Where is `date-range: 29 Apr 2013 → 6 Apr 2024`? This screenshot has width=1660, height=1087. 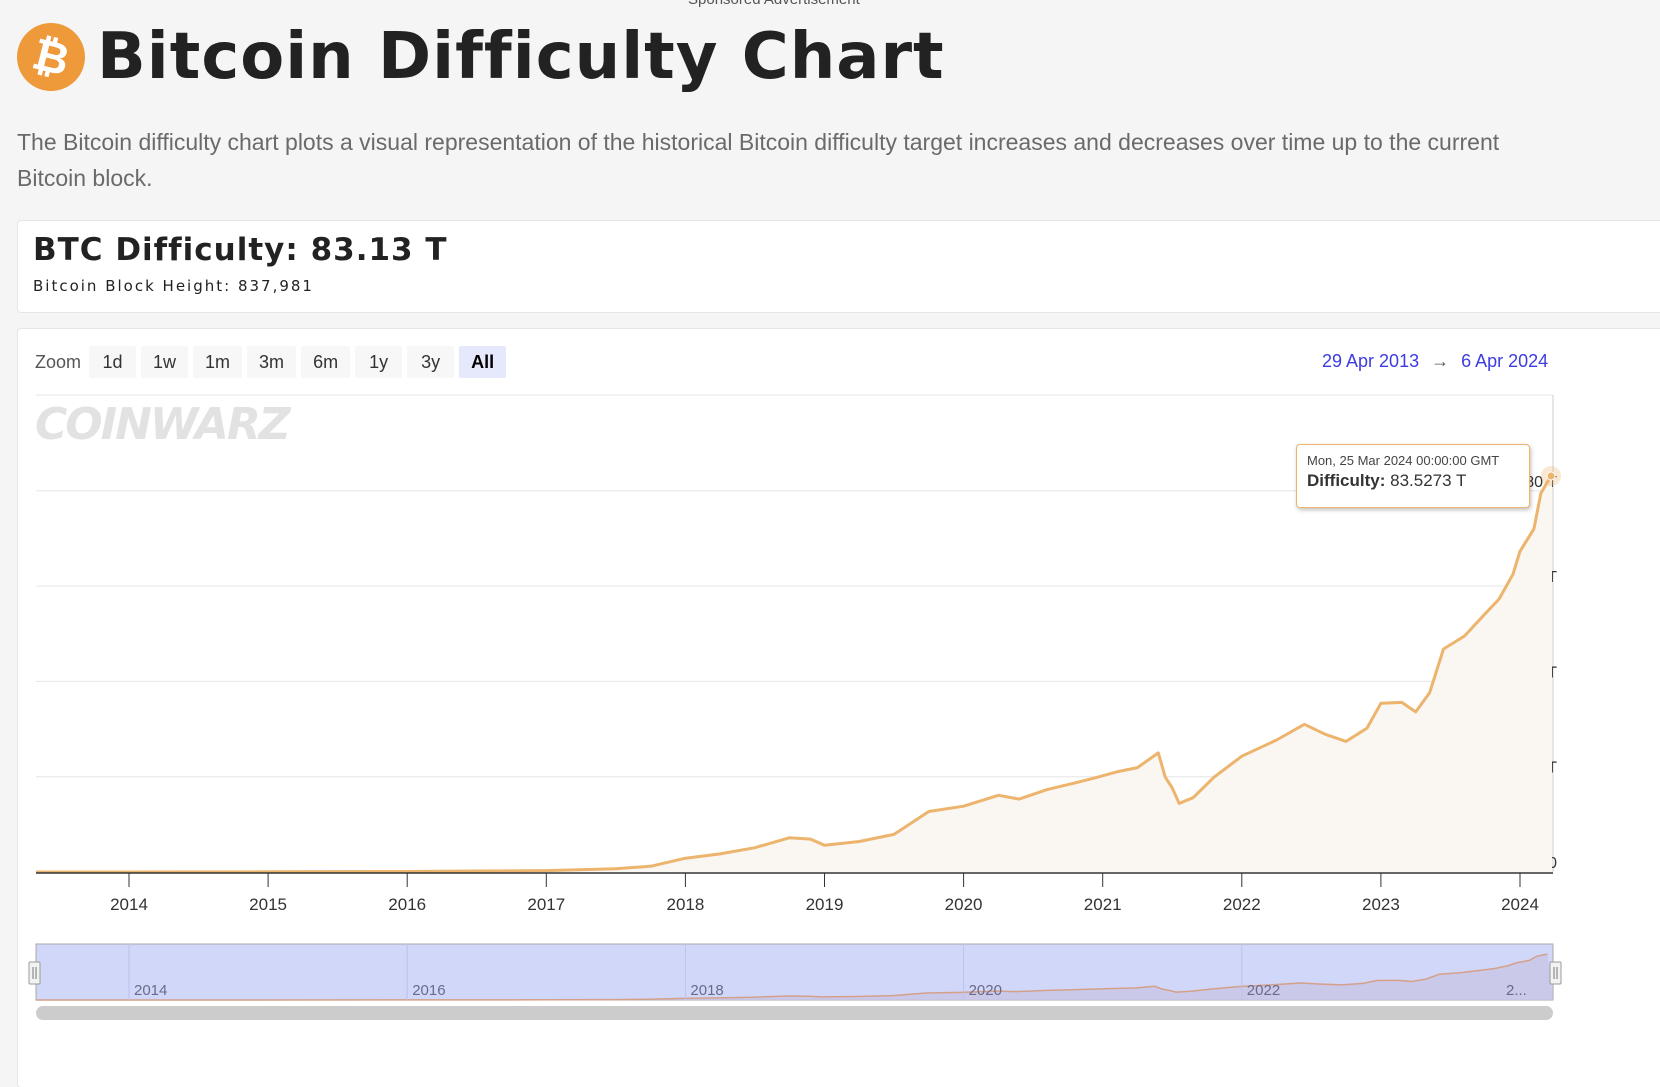
date-range: 29 Apr 2013 → 6 Apr 2024 is located at coordinates (1435, 361).